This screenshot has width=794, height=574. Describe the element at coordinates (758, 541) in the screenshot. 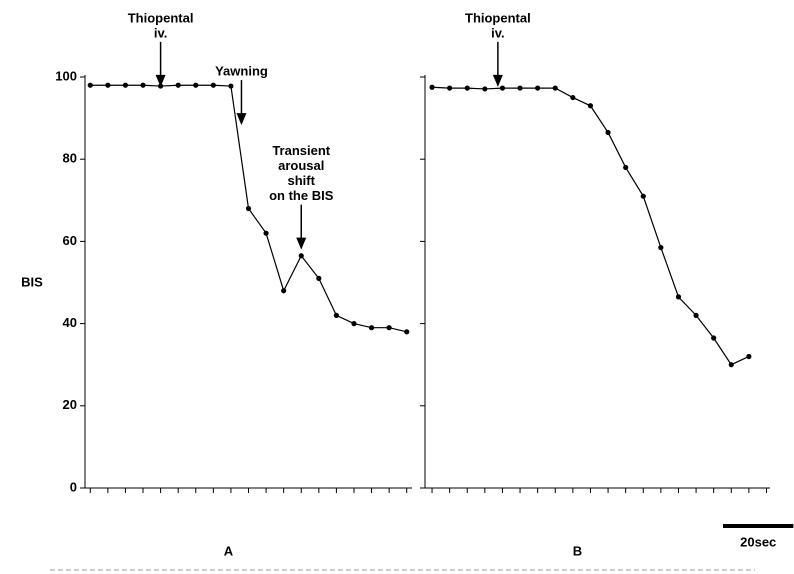

I see `scale-bar-label: 20sec` at that location.